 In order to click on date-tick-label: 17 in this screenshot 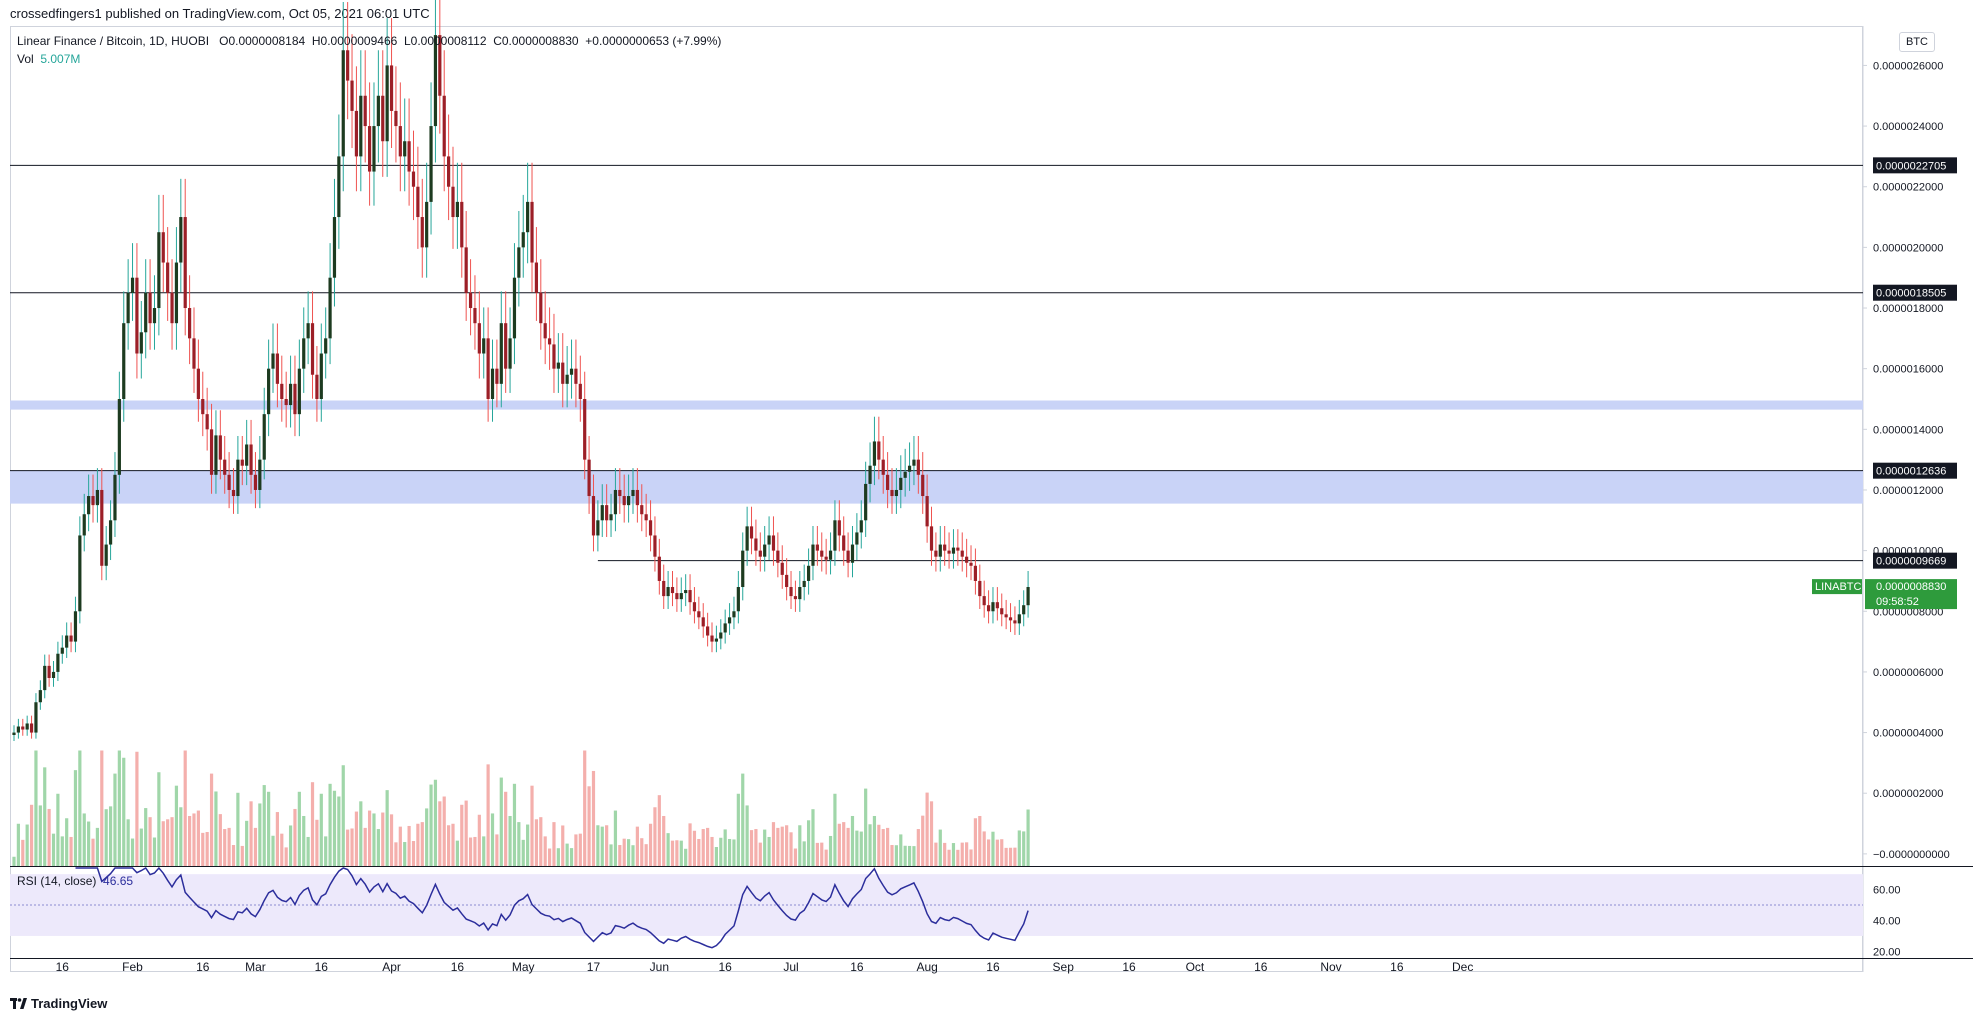, I will do `click(594, 967)`.